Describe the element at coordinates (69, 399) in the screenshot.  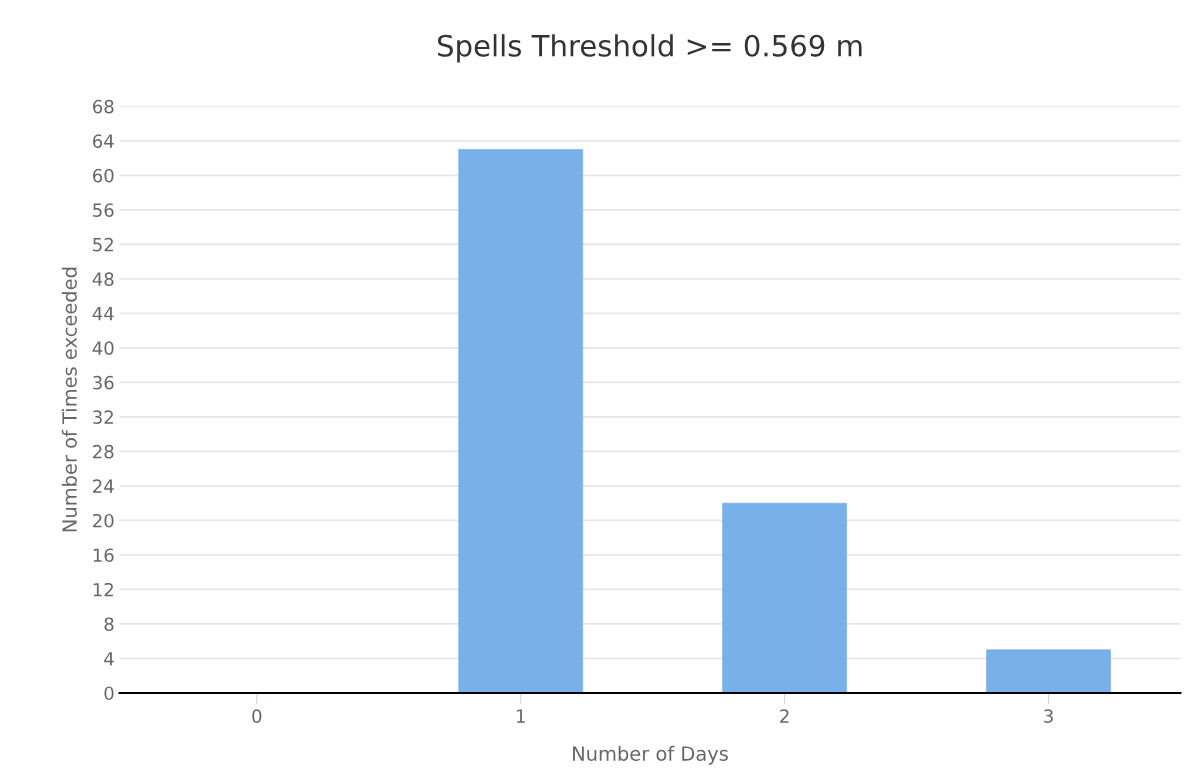
I see `y-axis-title: Number of Times exceeded` at that location.